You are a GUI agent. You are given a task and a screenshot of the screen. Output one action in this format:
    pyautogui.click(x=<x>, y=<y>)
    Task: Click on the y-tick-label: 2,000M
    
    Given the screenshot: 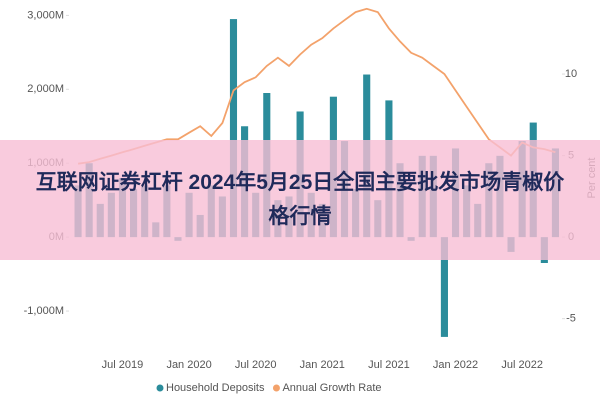 What is the action you would take?
    pyautogui.click(x=45, y=89)
    